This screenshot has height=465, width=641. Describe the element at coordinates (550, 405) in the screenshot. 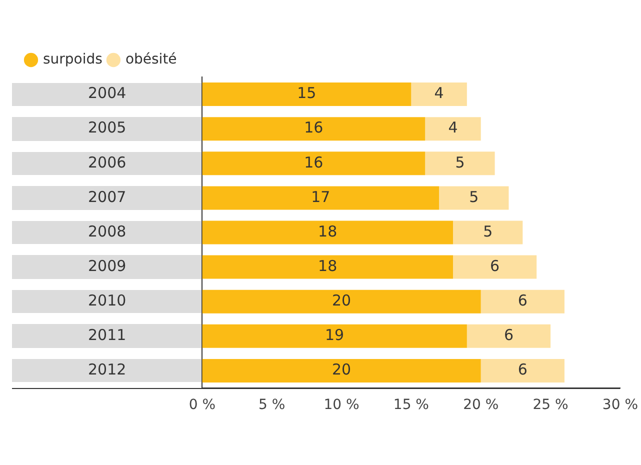

I see `x-tick-label: 25 %` at that location.